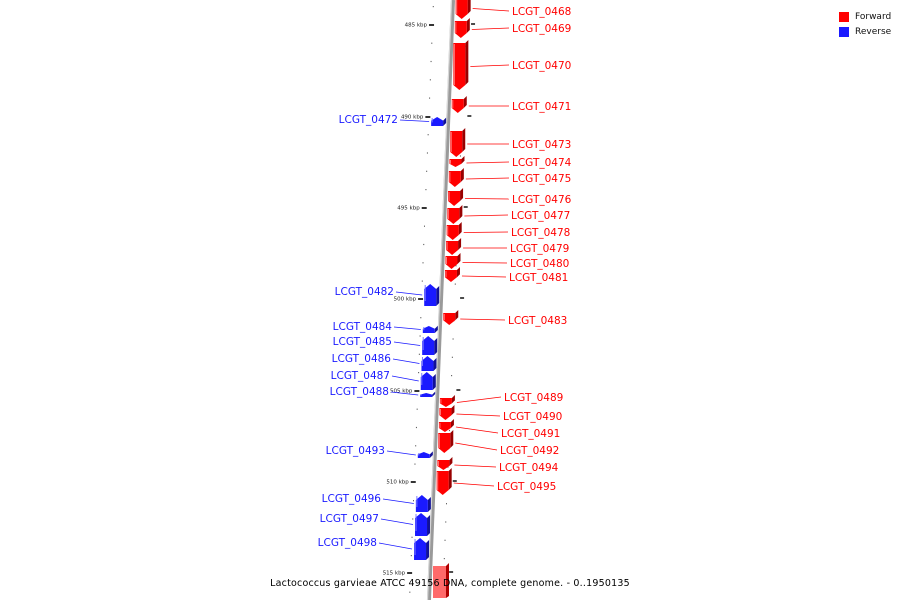 The height and width of the screenshot is (600, 900). Describe the element at coordinates (542, 163) in the screenshot. I see `gene-label-LCGT_0474: LCGT_0474` at that location.